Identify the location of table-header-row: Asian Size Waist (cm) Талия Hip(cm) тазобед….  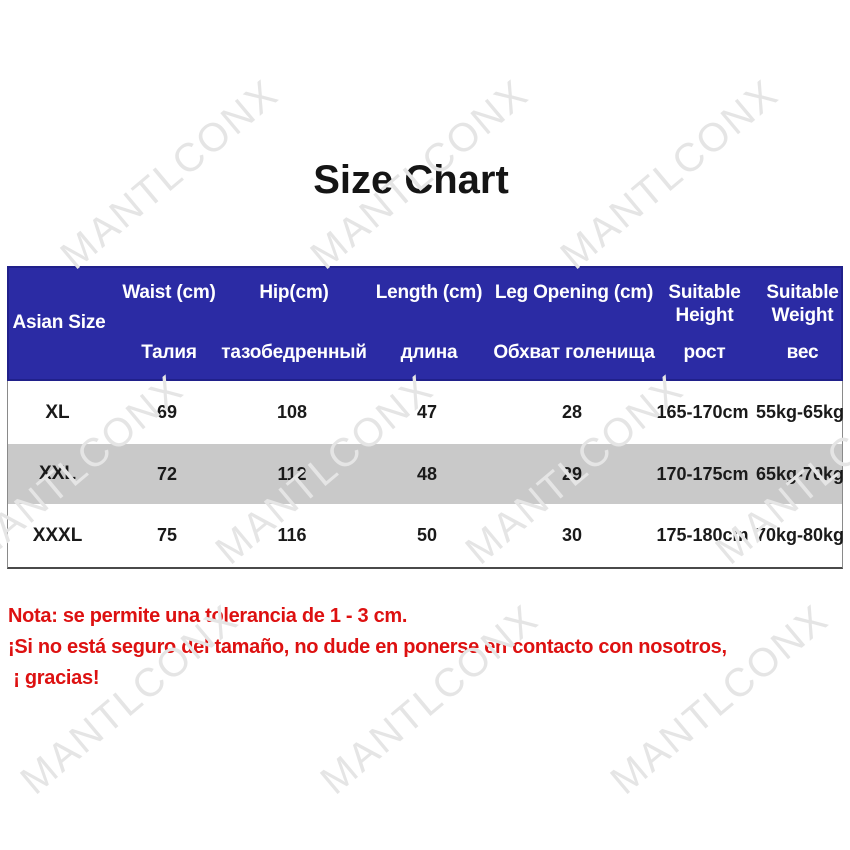
(425, 323).